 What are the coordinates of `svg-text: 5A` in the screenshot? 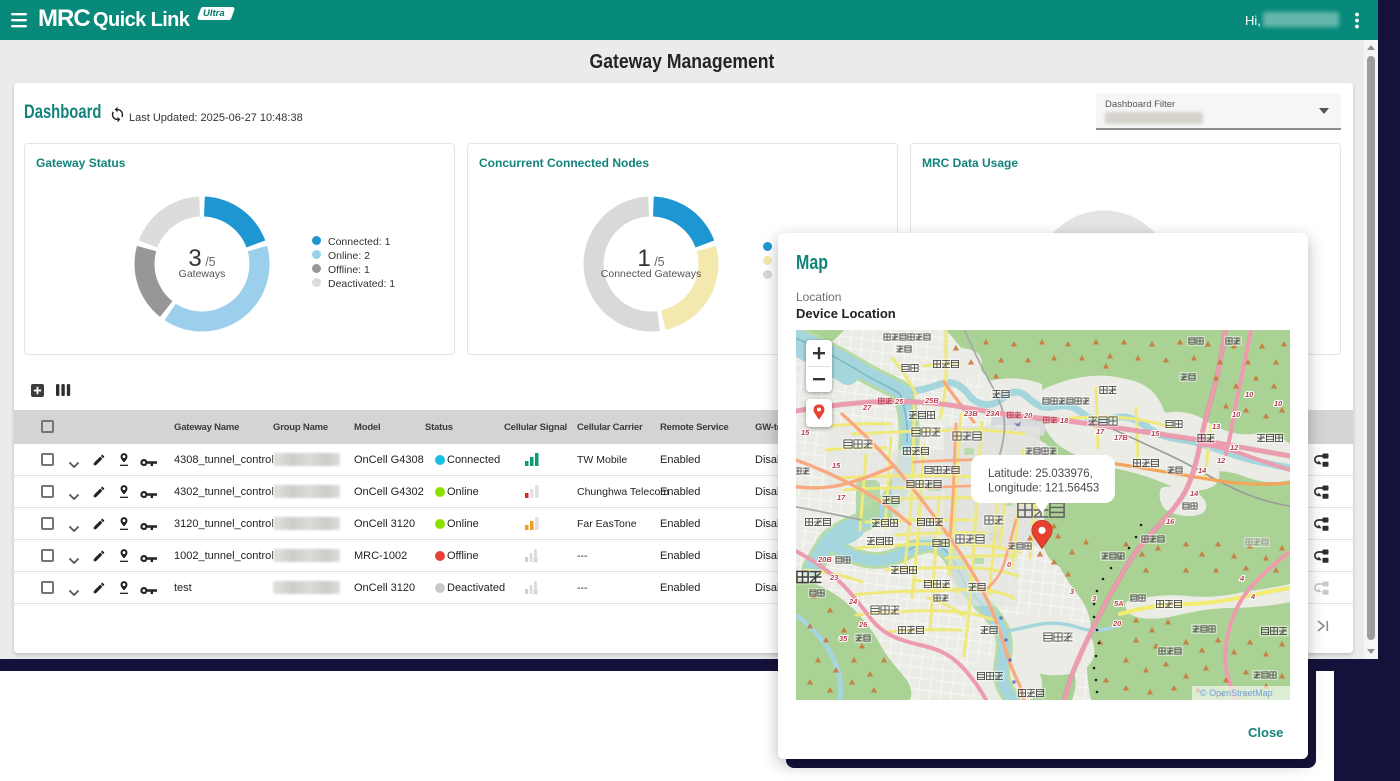 It's located at (1119, 603).